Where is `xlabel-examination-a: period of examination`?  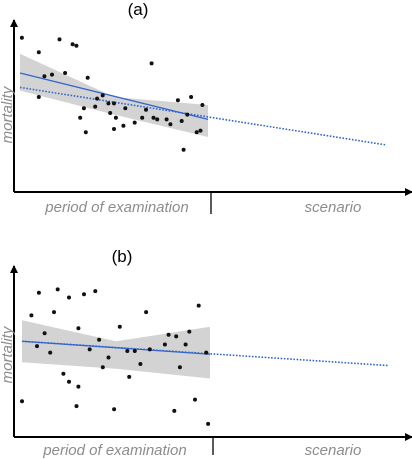 xlabel-examination-a: period of examination is located at coordinates (116, 207).